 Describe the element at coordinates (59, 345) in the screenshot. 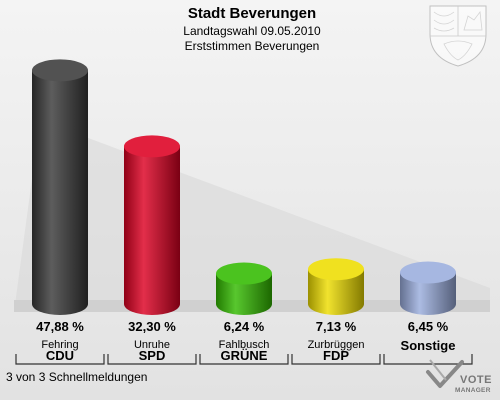

I see `candidate-label: Fehring` at that location.